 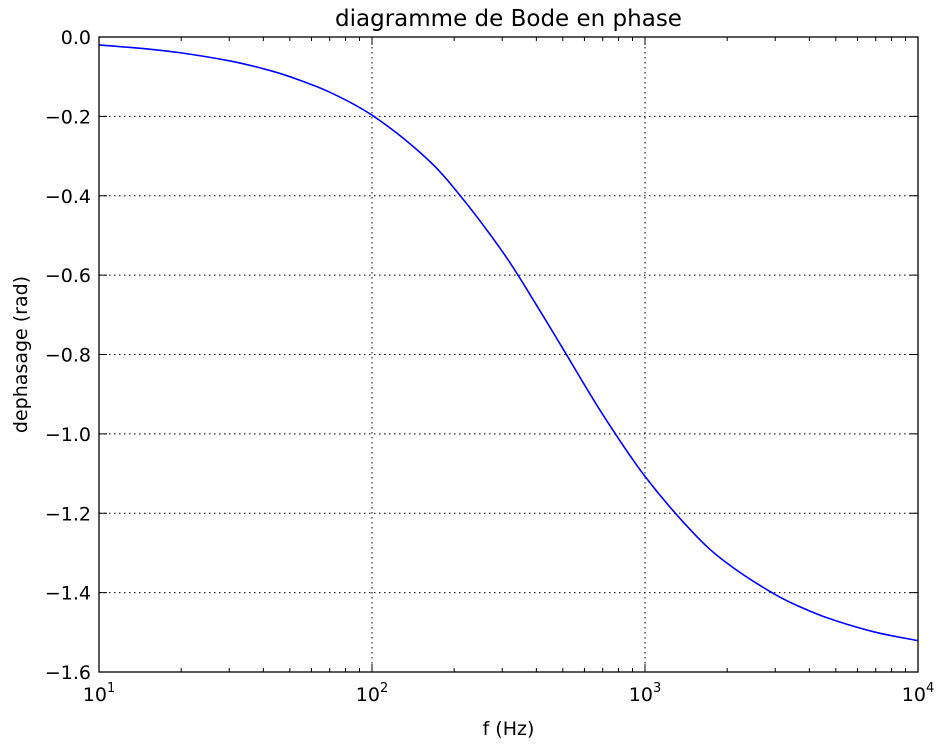 I want to click on y-tick-label: −0.8, so click(x=68, y=356).